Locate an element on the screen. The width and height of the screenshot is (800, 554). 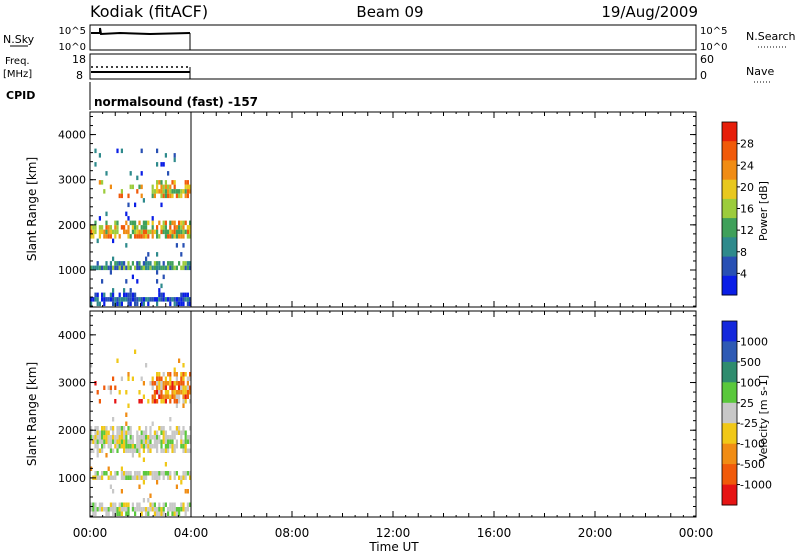
time-axis: 00:00 04:00 08:00 12:00 16:00 20:00 00:00 is located at coordinates (393, 533).